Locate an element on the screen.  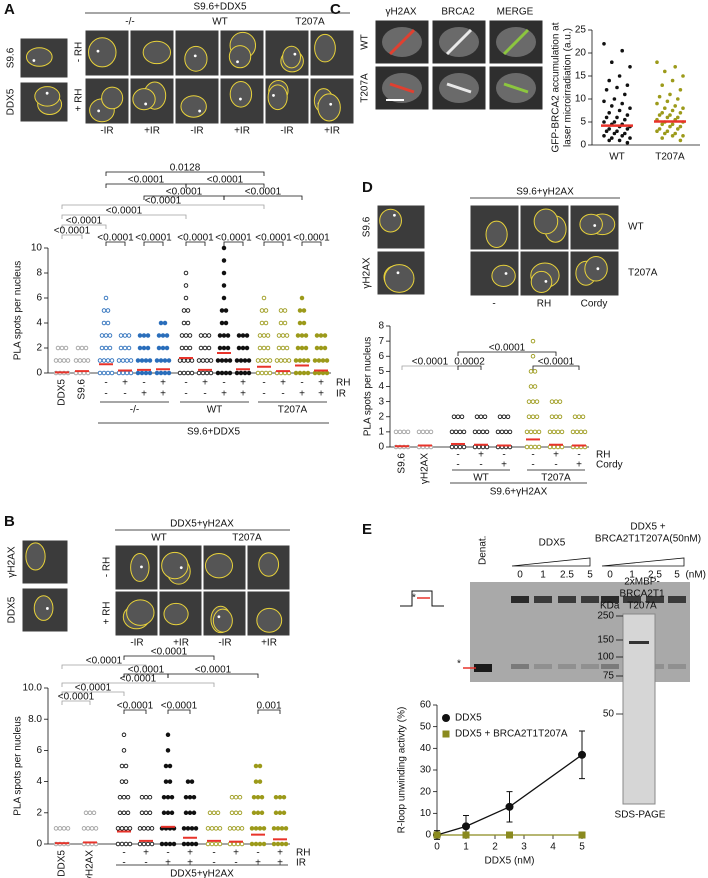
lane-label: 5 is located at coordinates (677, 575).